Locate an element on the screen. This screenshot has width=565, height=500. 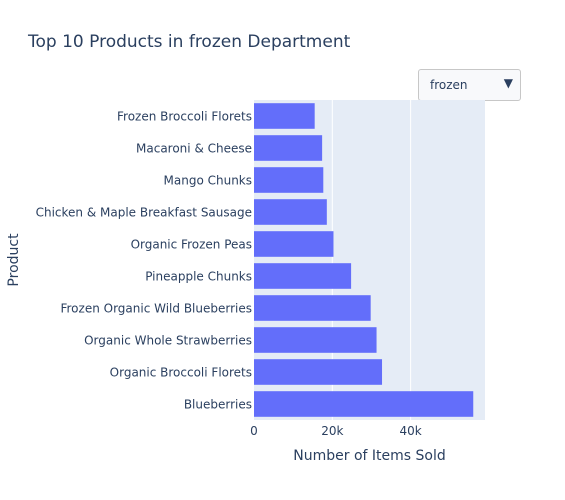
dropdown-selected-value: frozen is located at coordinates (449, 85).